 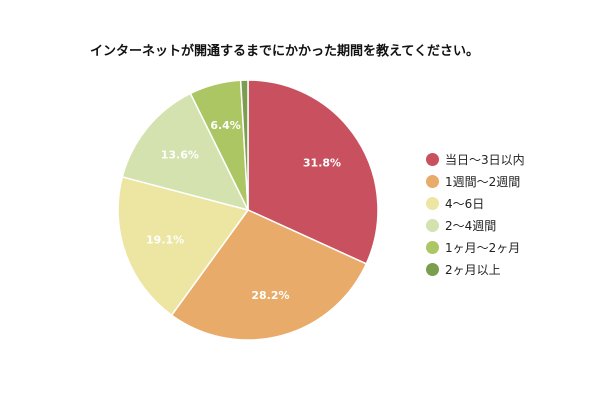 What do you see at coordinates (483, 247) in the screenshot?
I see `legend-label: 1ヶ月〜2ヶ月` at bounding box center [483, 247].